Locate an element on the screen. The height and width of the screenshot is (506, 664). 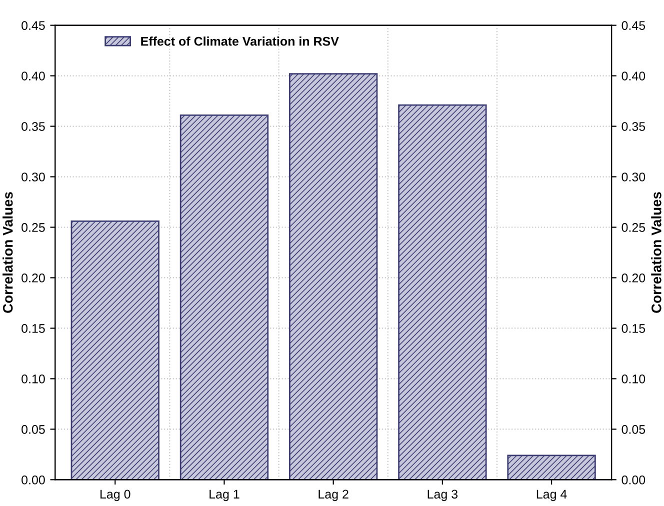
x-tick-label: Lag 3 is located at coordinates (443, 496).